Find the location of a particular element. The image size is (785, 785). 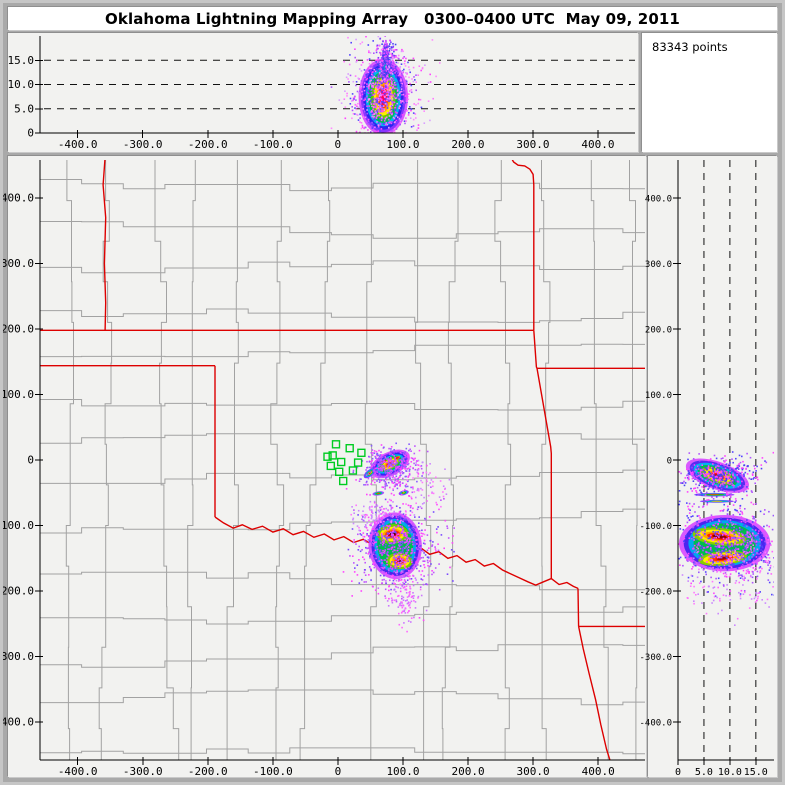

points-box: 83343 points is located at coordinates (709, 92).